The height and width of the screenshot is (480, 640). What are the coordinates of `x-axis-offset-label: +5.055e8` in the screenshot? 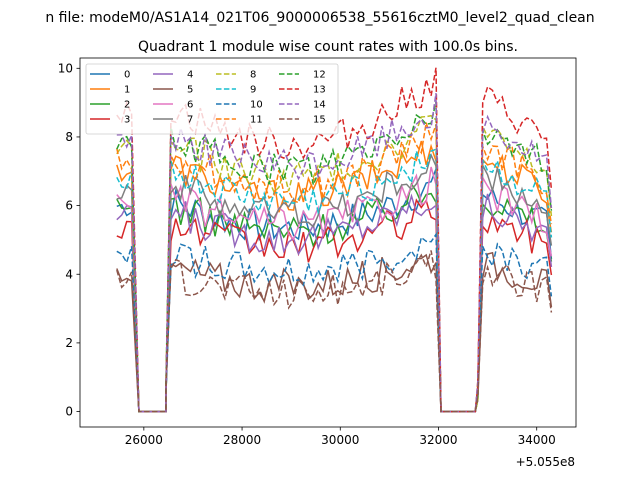 It's located at (545, 462).